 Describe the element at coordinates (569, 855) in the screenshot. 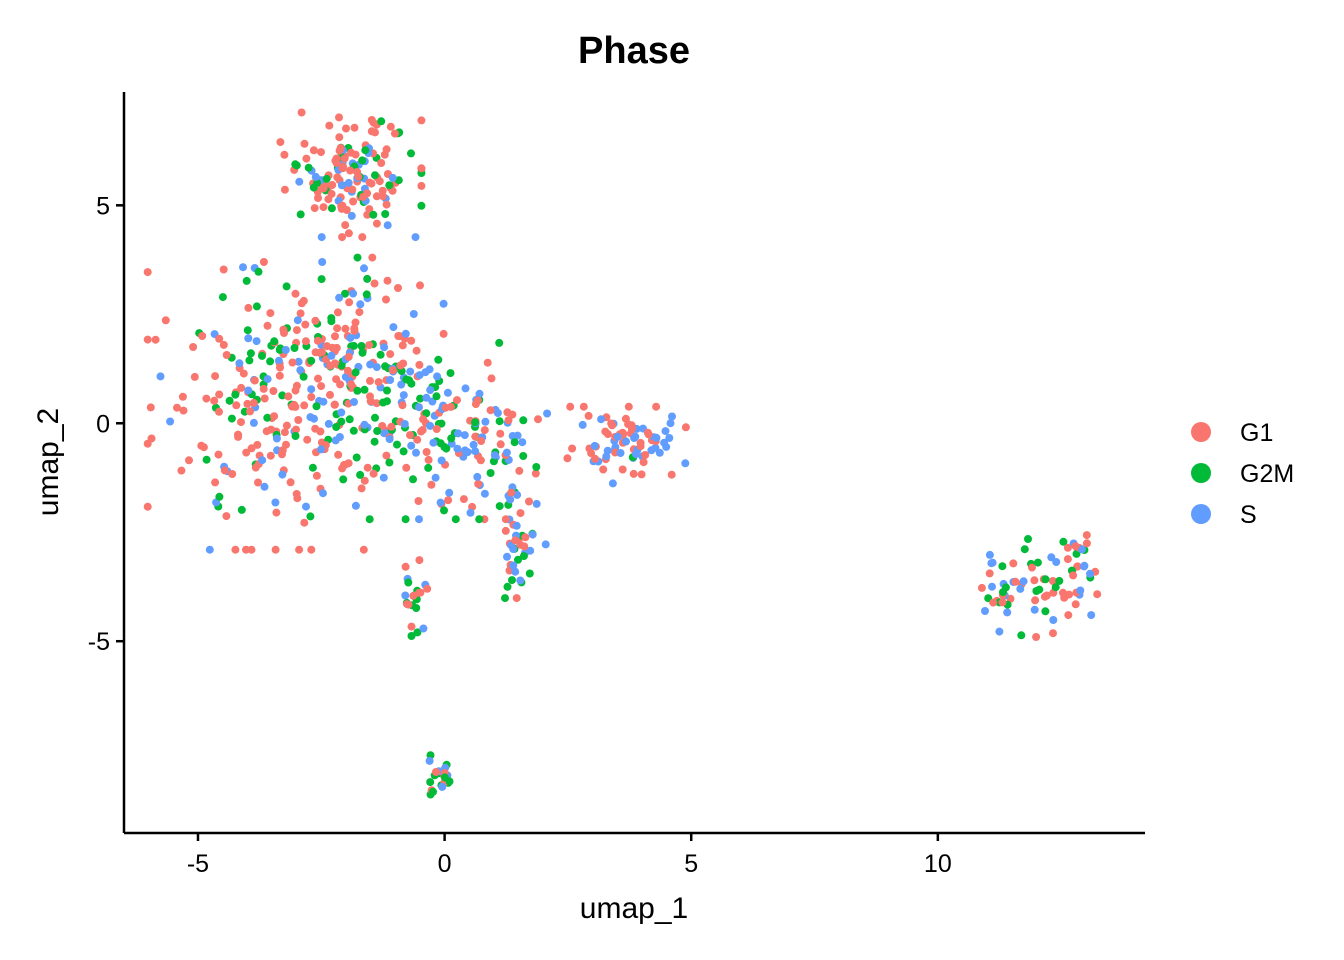

I see `x-axis-ticks: -5 0 5 10` at that location.